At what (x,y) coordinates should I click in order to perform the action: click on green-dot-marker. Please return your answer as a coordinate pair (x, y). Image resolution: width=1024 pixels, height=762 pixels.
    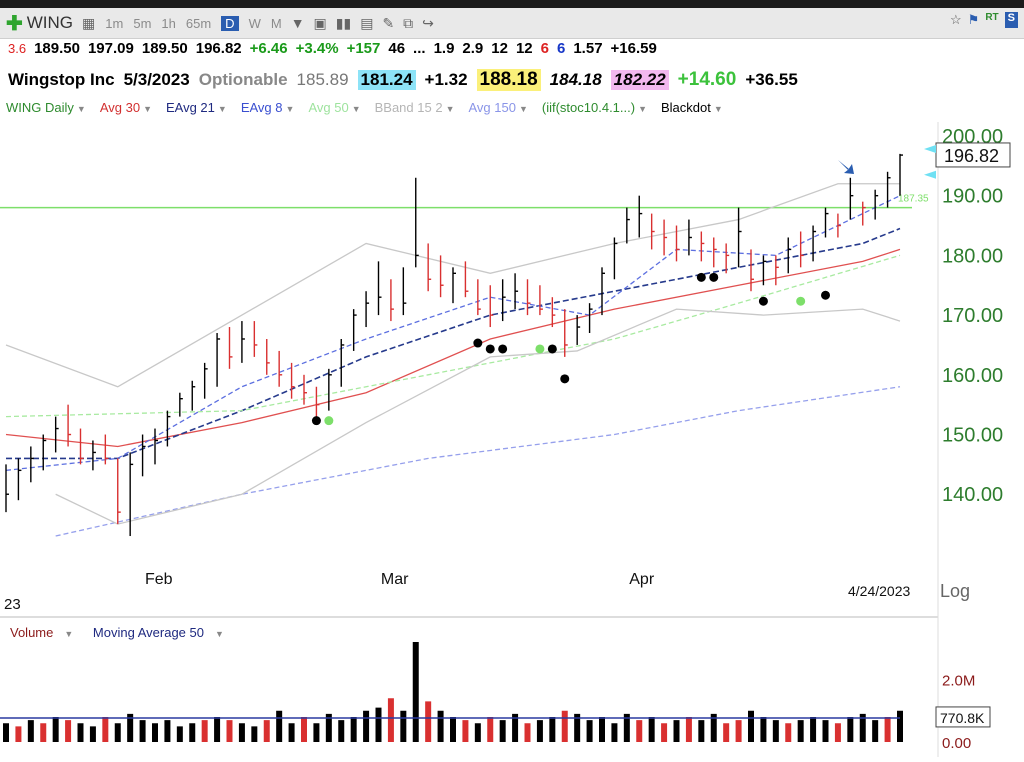
    Looking at the image, I should click on (801, 301).